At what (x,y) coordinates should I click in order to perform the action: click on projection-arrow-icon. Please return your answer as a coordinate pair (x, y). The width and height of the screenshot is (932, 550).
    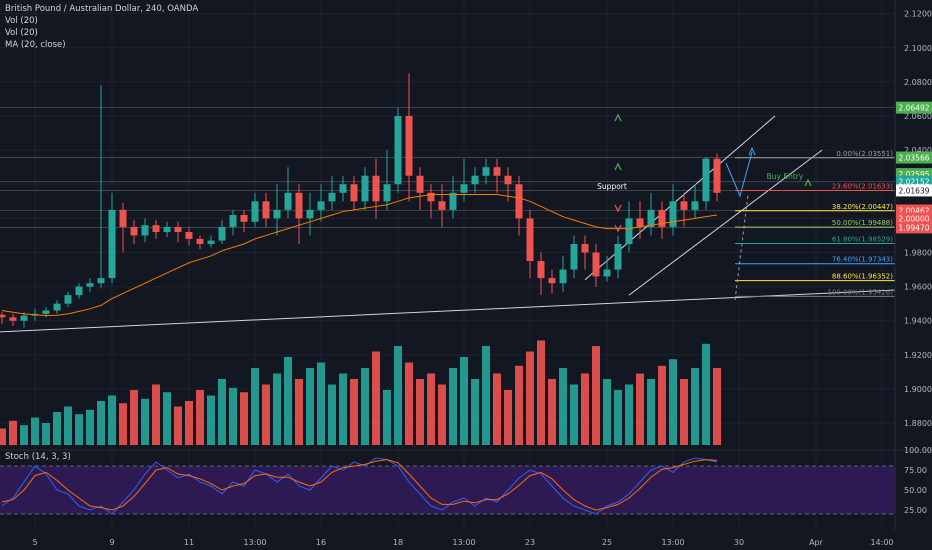
    Looking at the image, I should click on (752, 151).